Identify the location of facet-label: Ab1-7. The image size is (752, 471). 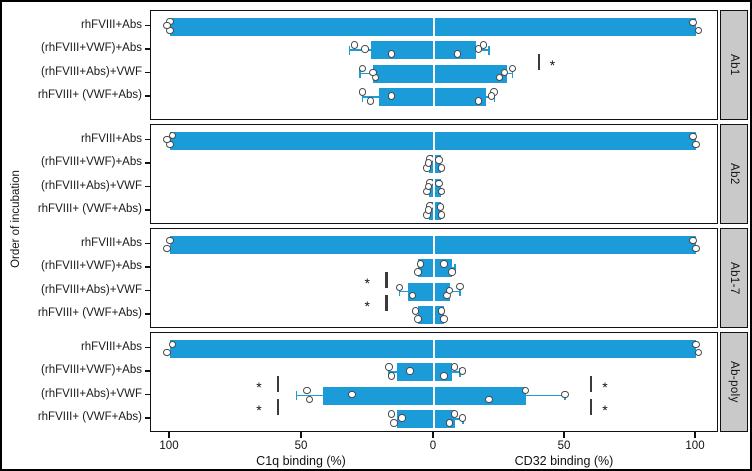
(734, 278).